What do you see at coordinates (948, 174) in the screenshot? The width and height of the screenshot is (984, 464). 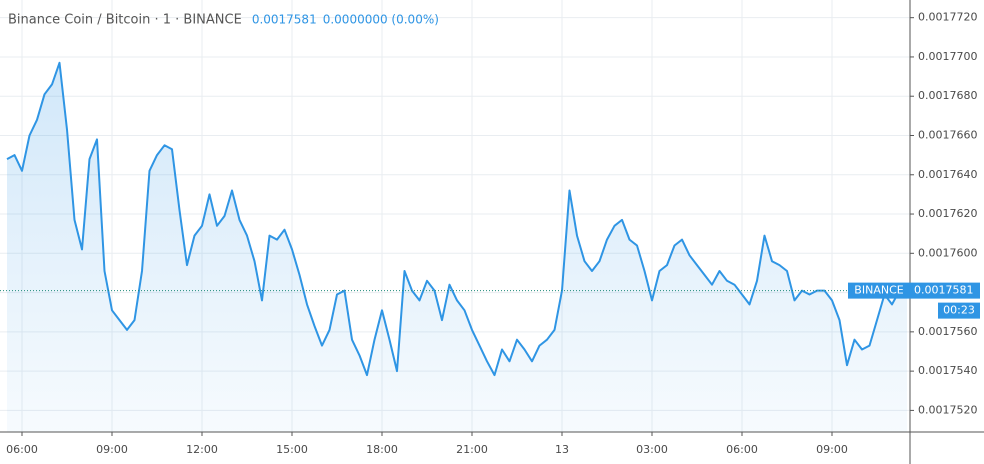 I see `y-tick-label: 0.0017640` at bounding box center [948, 174].